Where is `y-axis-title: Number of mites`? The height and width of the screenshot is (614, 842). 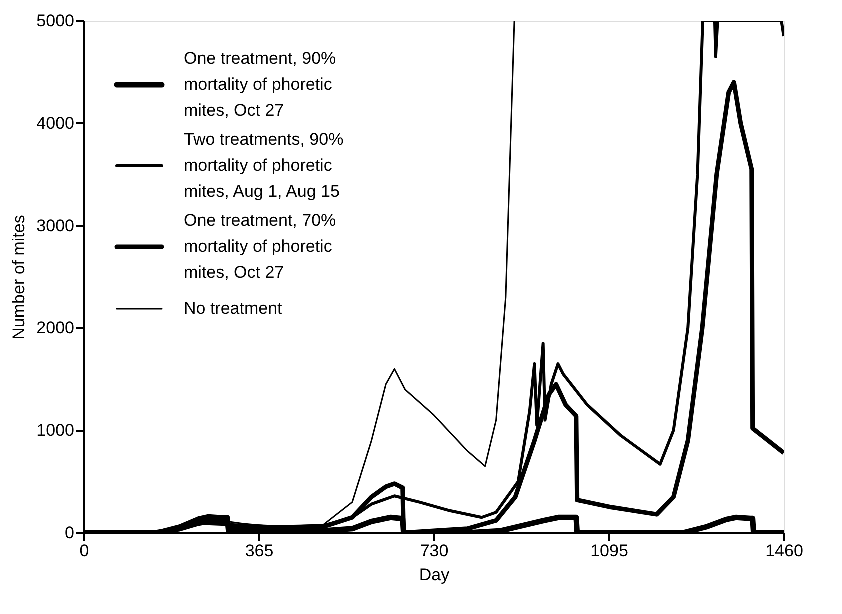 y-axis-title: Number of mites is located at coordinates (19, 277).